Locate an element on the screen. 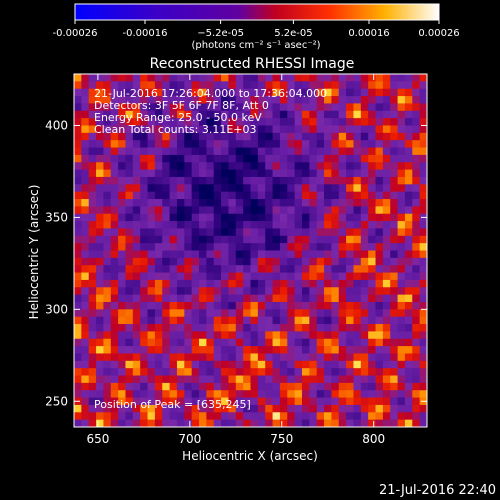  x-tick-label: 800 is located at coordinates (373, 439).